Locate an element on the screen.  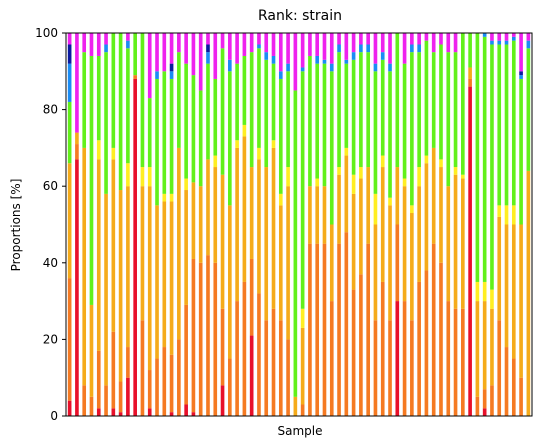
y-tick-label-20: 20 is located at coordinates (50, 339).